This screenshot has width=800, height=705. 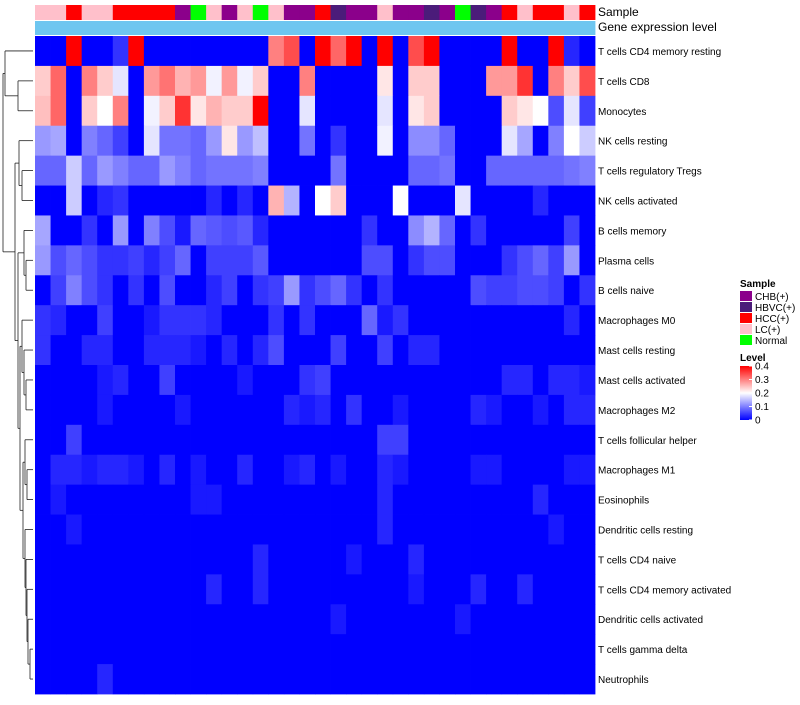 I want to click on row-label: Plasma cells, so click(x=626, y=261).